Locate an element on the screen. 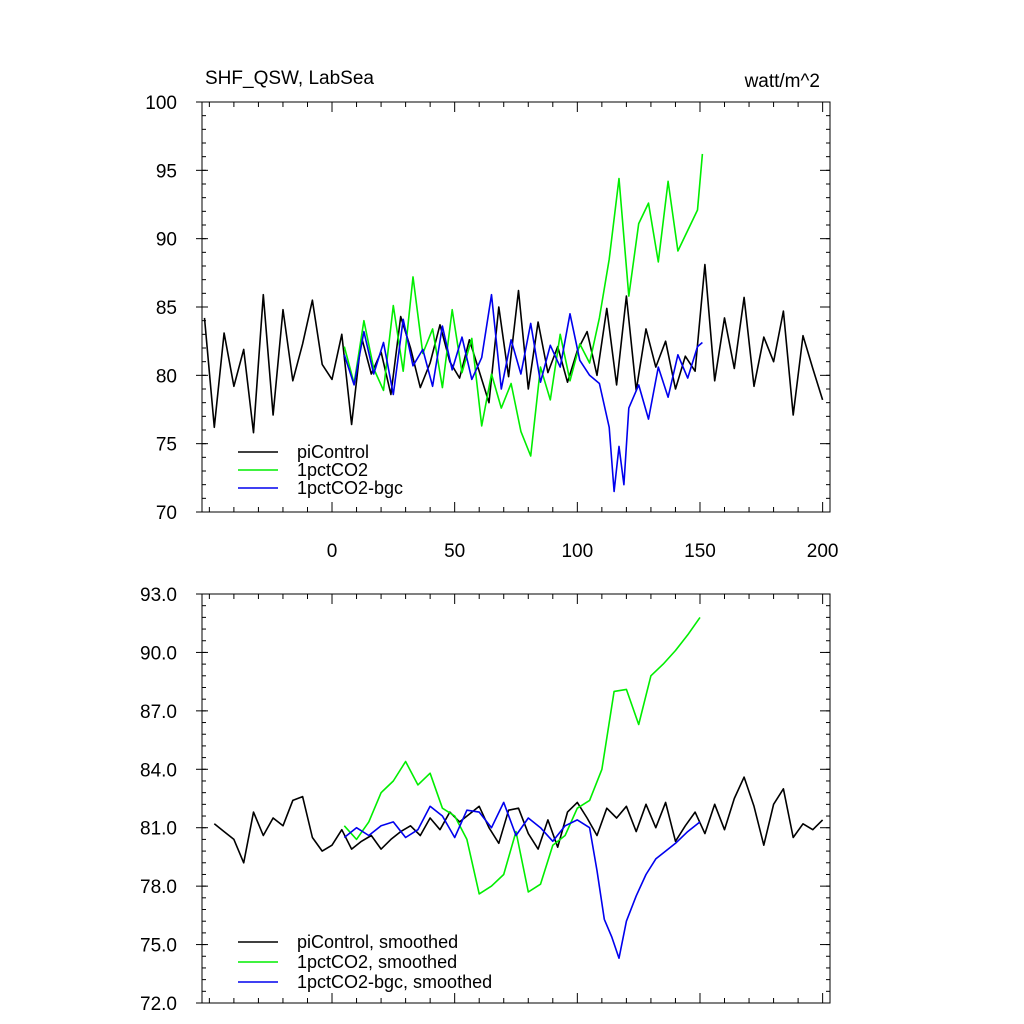  legend-label: piControl, smoothed is located at coordinates (377, 942).